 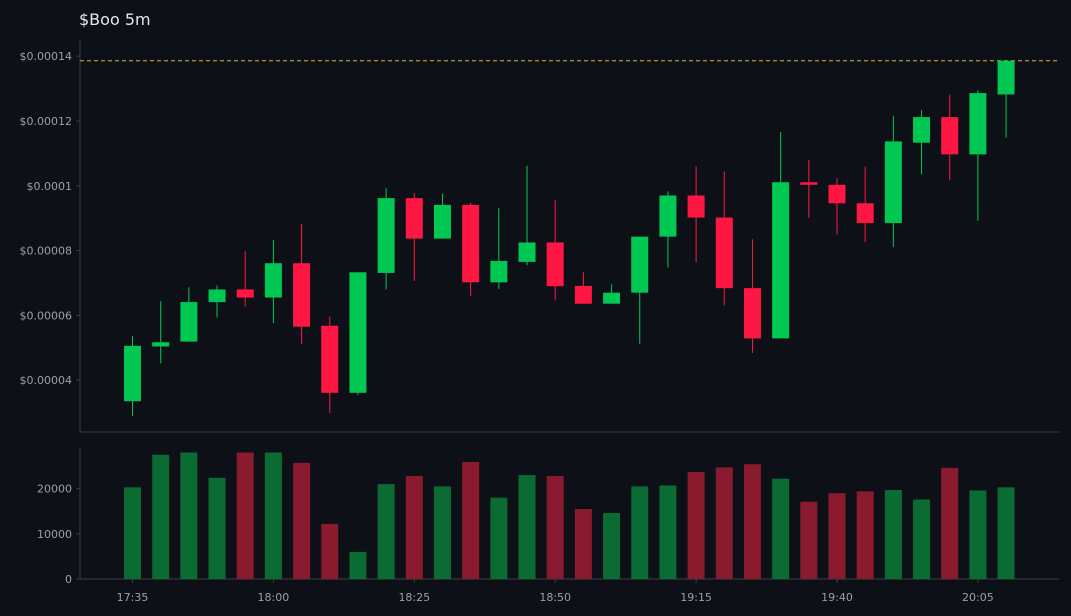 What do you see at coordinates (837, 597) in the screenshot?
I see `x-tick-label: 19:40` at bounding box center [837, 597].